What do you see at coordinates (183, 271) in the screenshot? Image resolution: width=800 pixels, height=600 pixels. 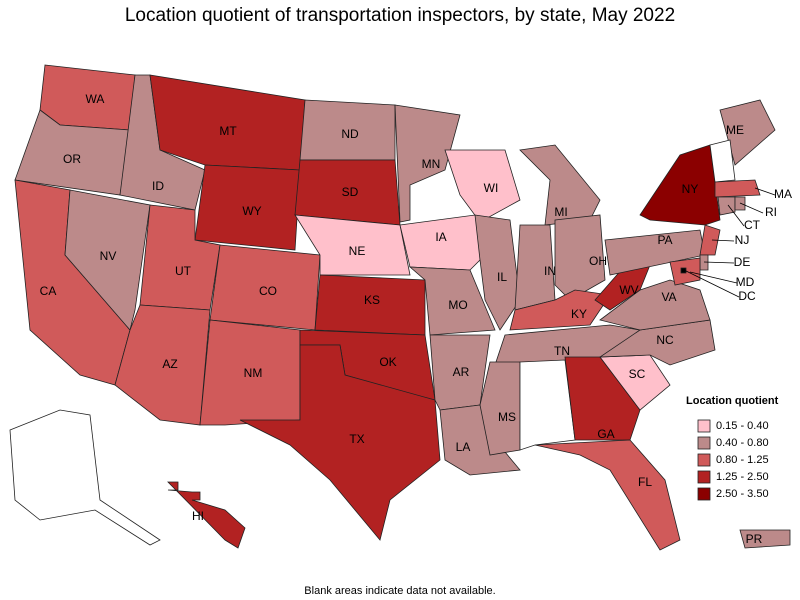 I see `state-label: UT` at bounding box center [183, 271].